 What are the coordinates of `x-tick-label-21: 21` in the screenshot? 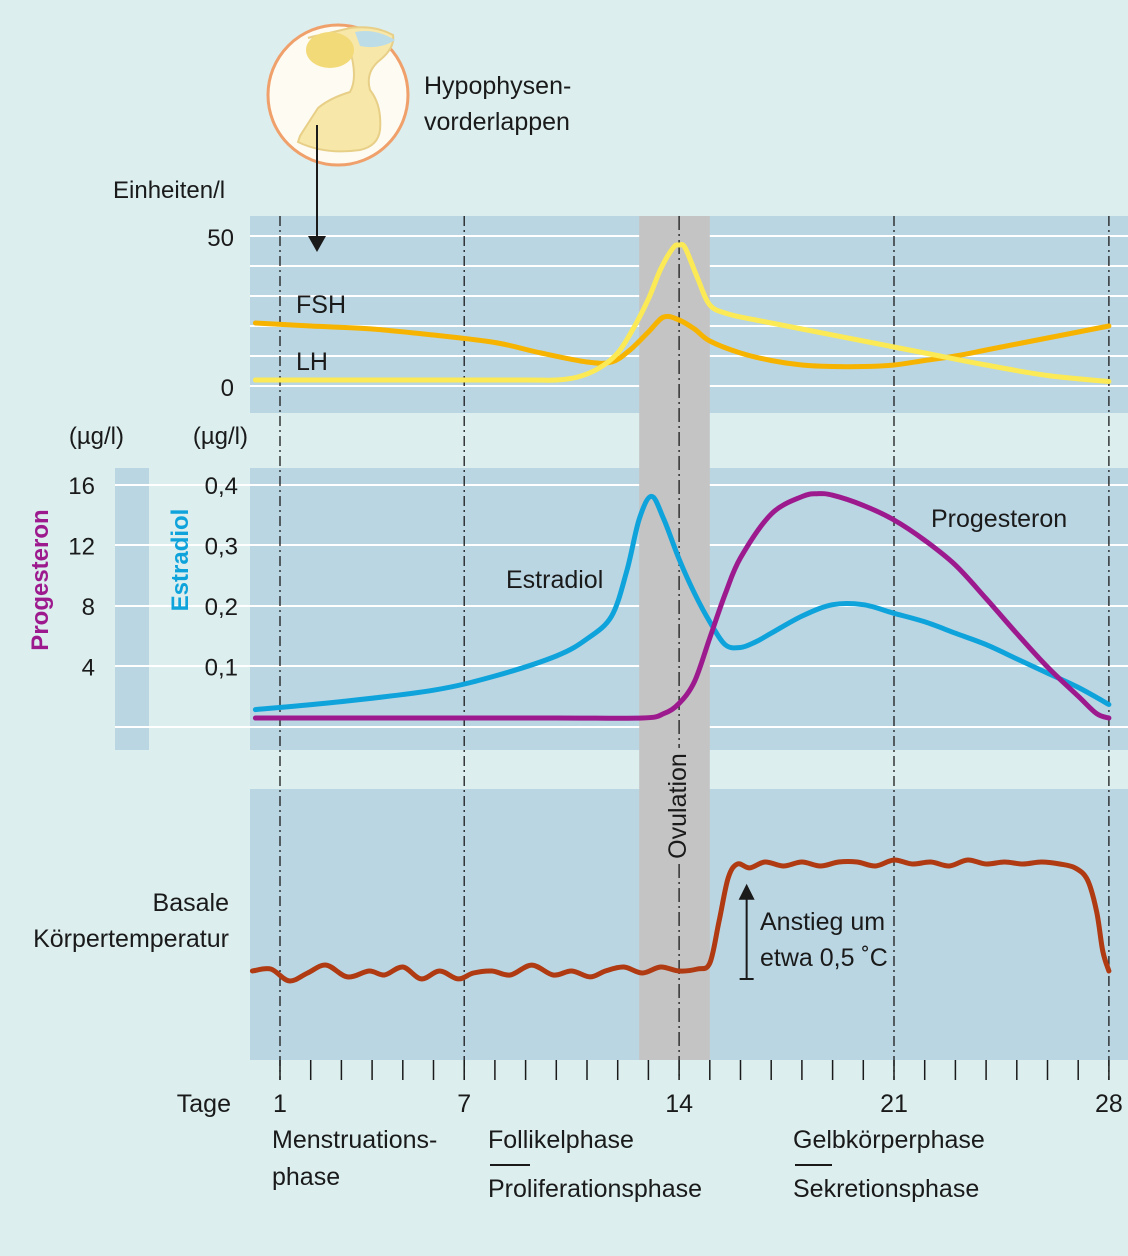 It's located at (894, 1104).